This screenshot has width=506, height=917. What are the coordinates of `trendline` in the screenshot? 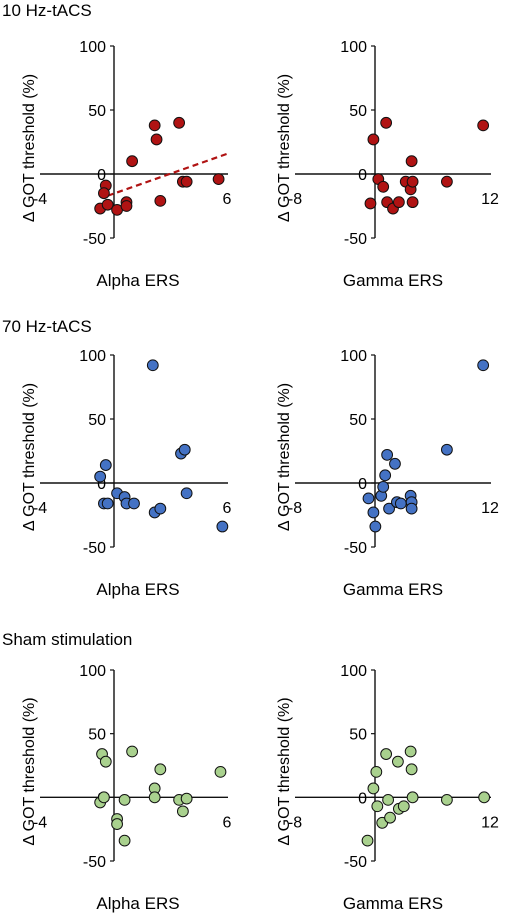 It's located at (168, 174).